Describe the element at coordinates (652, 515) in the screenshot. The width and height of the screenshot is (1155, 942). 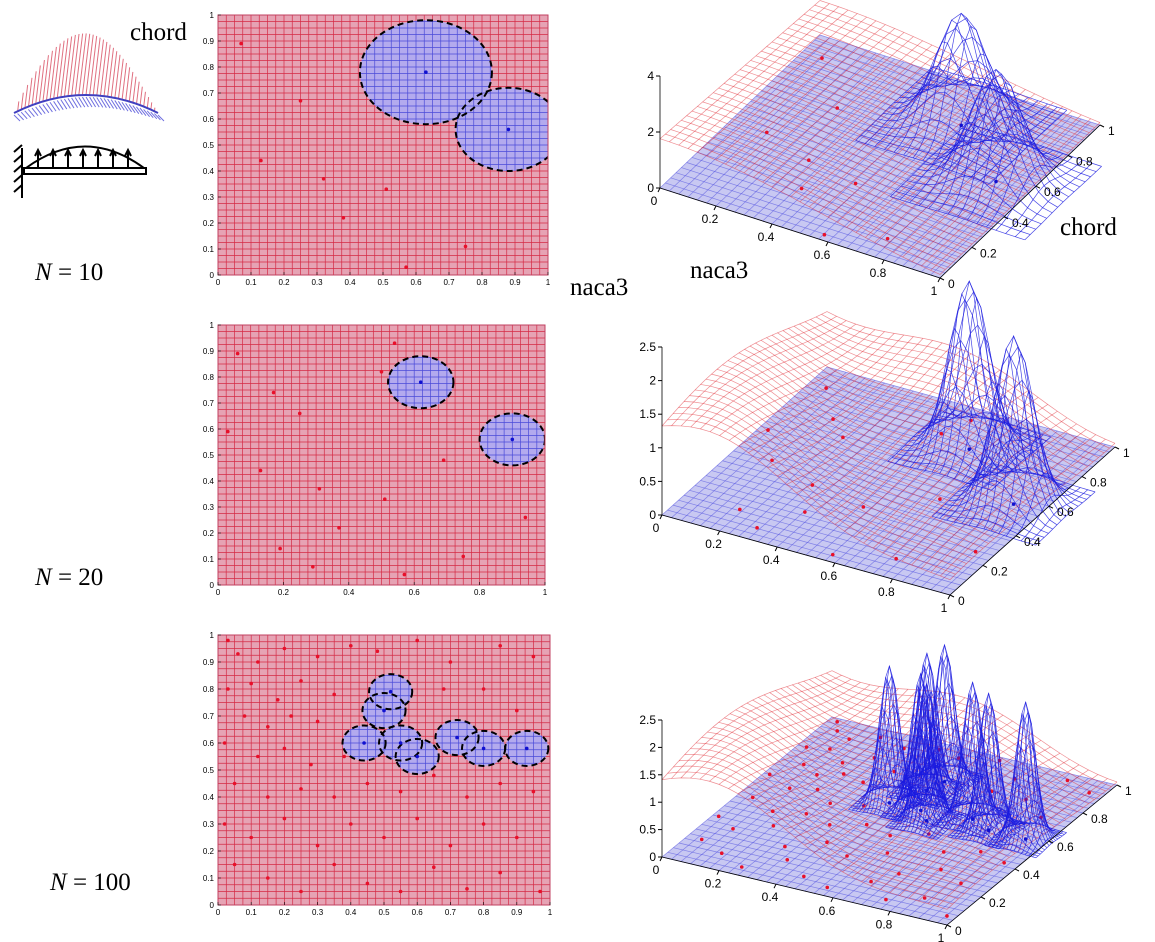
I see `z-tick-label: 0` at that location.